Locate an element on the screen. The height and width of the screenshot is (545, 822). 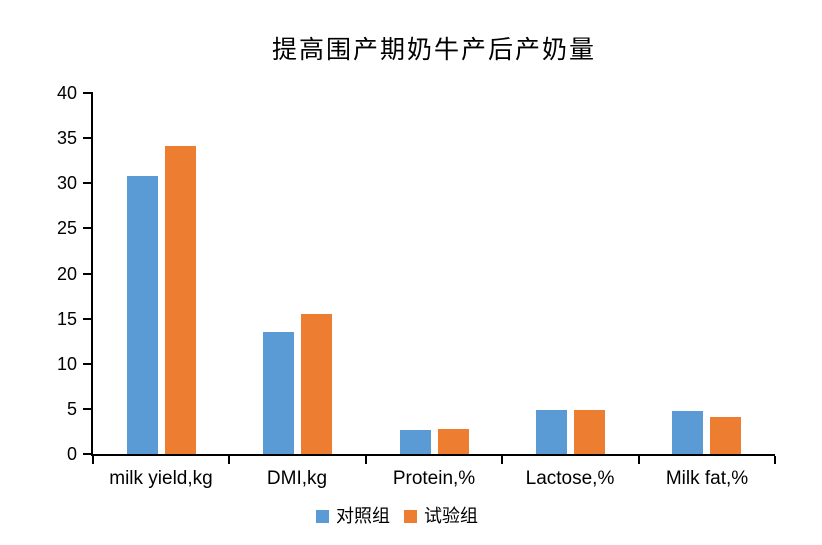
y-axis-tick-label: 0 is located at coordinates (71, 454).